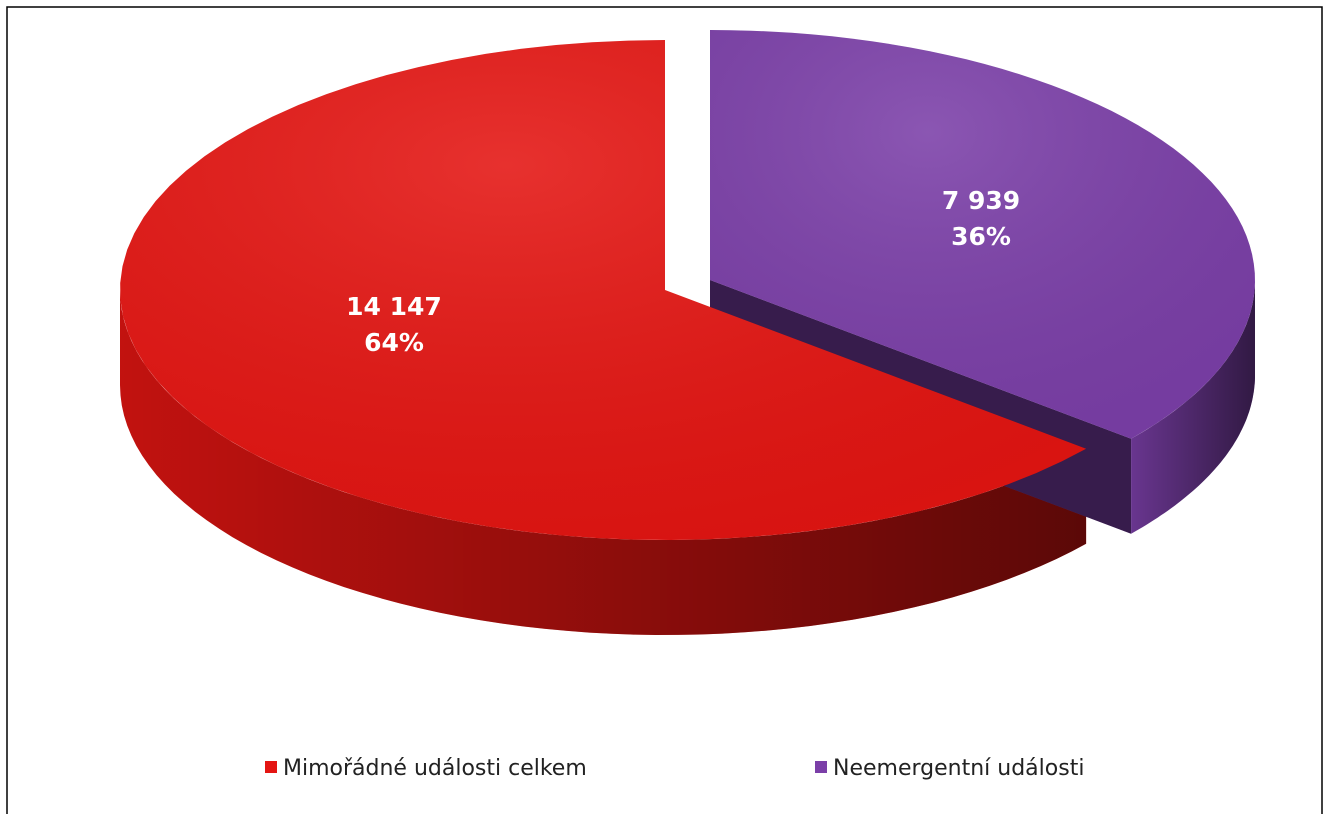 The height and width of the screenshot is (814, 1325). What do you see at coordinates (958, 768) in the screenshot?
I see `legend-label: Neemergentní události` at bounding box center [958, 768].